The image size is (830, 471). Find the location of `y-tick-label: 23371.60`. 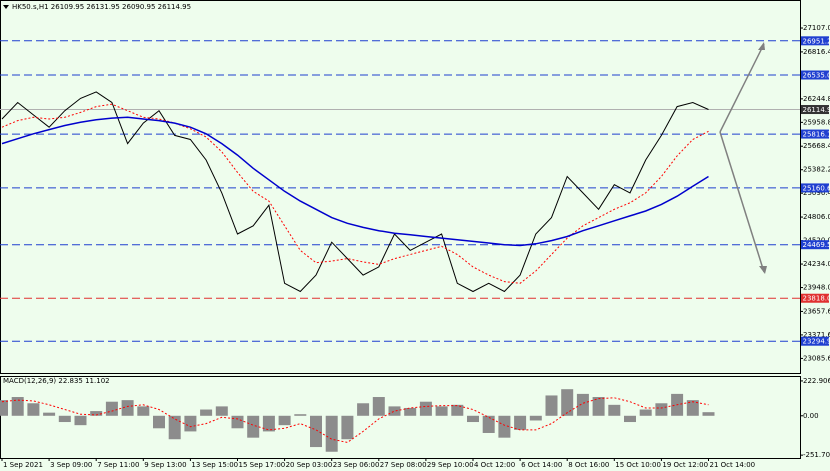

y-tick-label: 23371.60 is located at coordinates (816, 335).